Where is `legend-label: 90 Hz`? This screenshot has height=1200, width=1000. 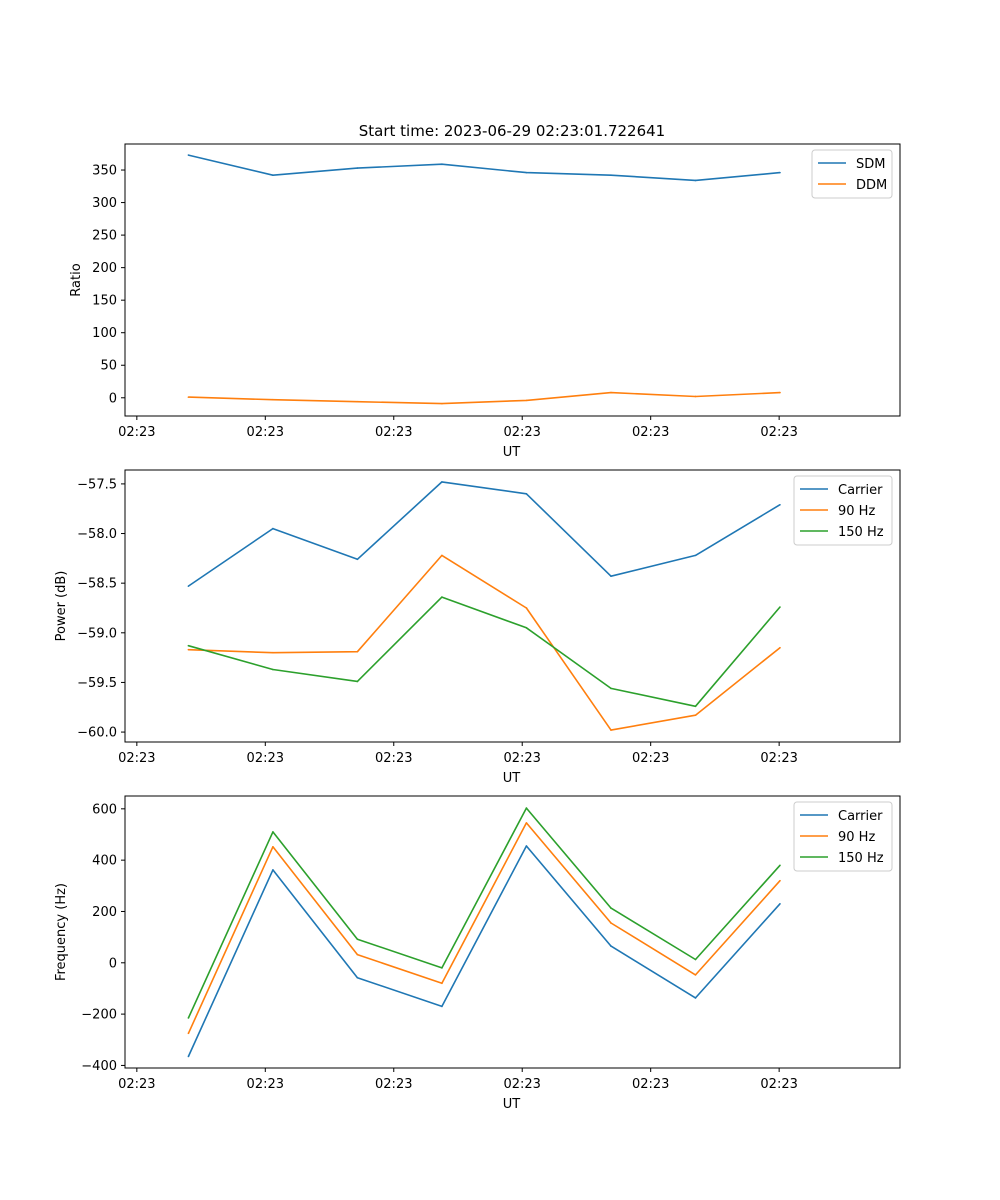 legend-label: 90 Hz is located at coordinates (856, 511).